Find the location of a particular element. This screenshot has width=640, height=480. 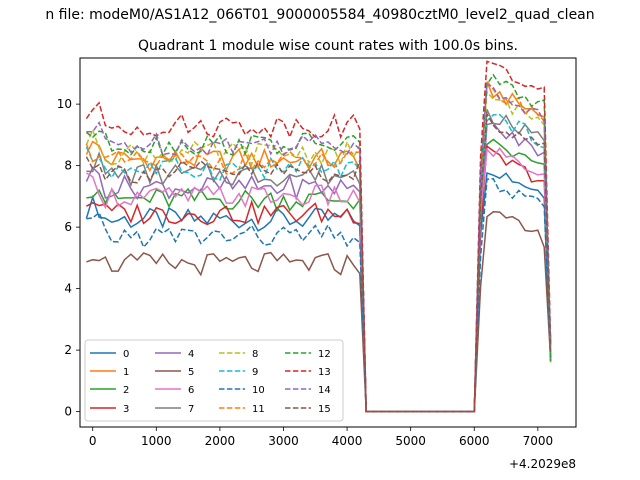

legend-label-8: 8 is located at coordinates (255, 354).